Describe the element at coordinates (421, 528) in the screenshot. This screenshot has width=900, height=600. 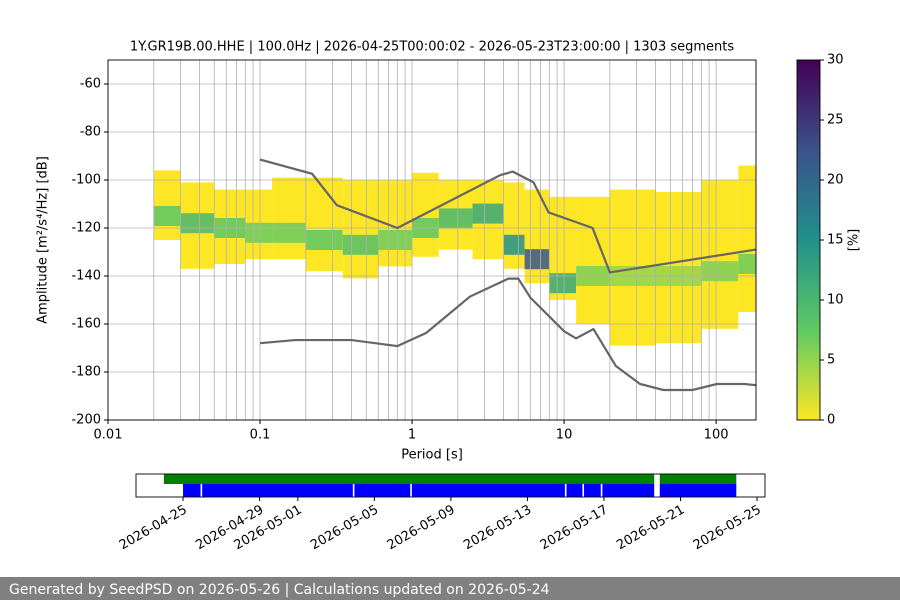
I see `x-tick-label: 2026-05-09` at that location.